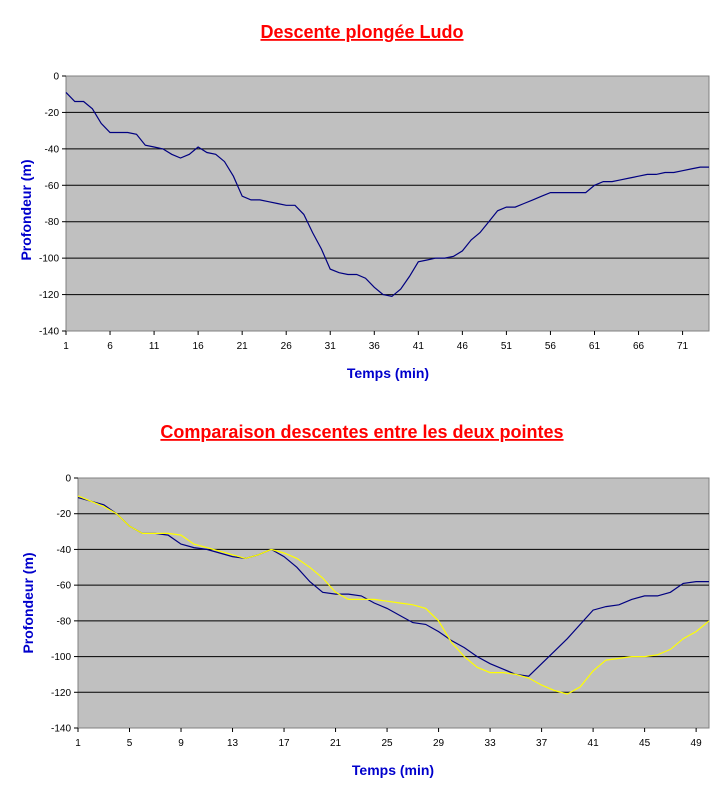  Describe the element at coordinates (287, 346) in the screenshot. I see `x-tick-label: 26` at that location.